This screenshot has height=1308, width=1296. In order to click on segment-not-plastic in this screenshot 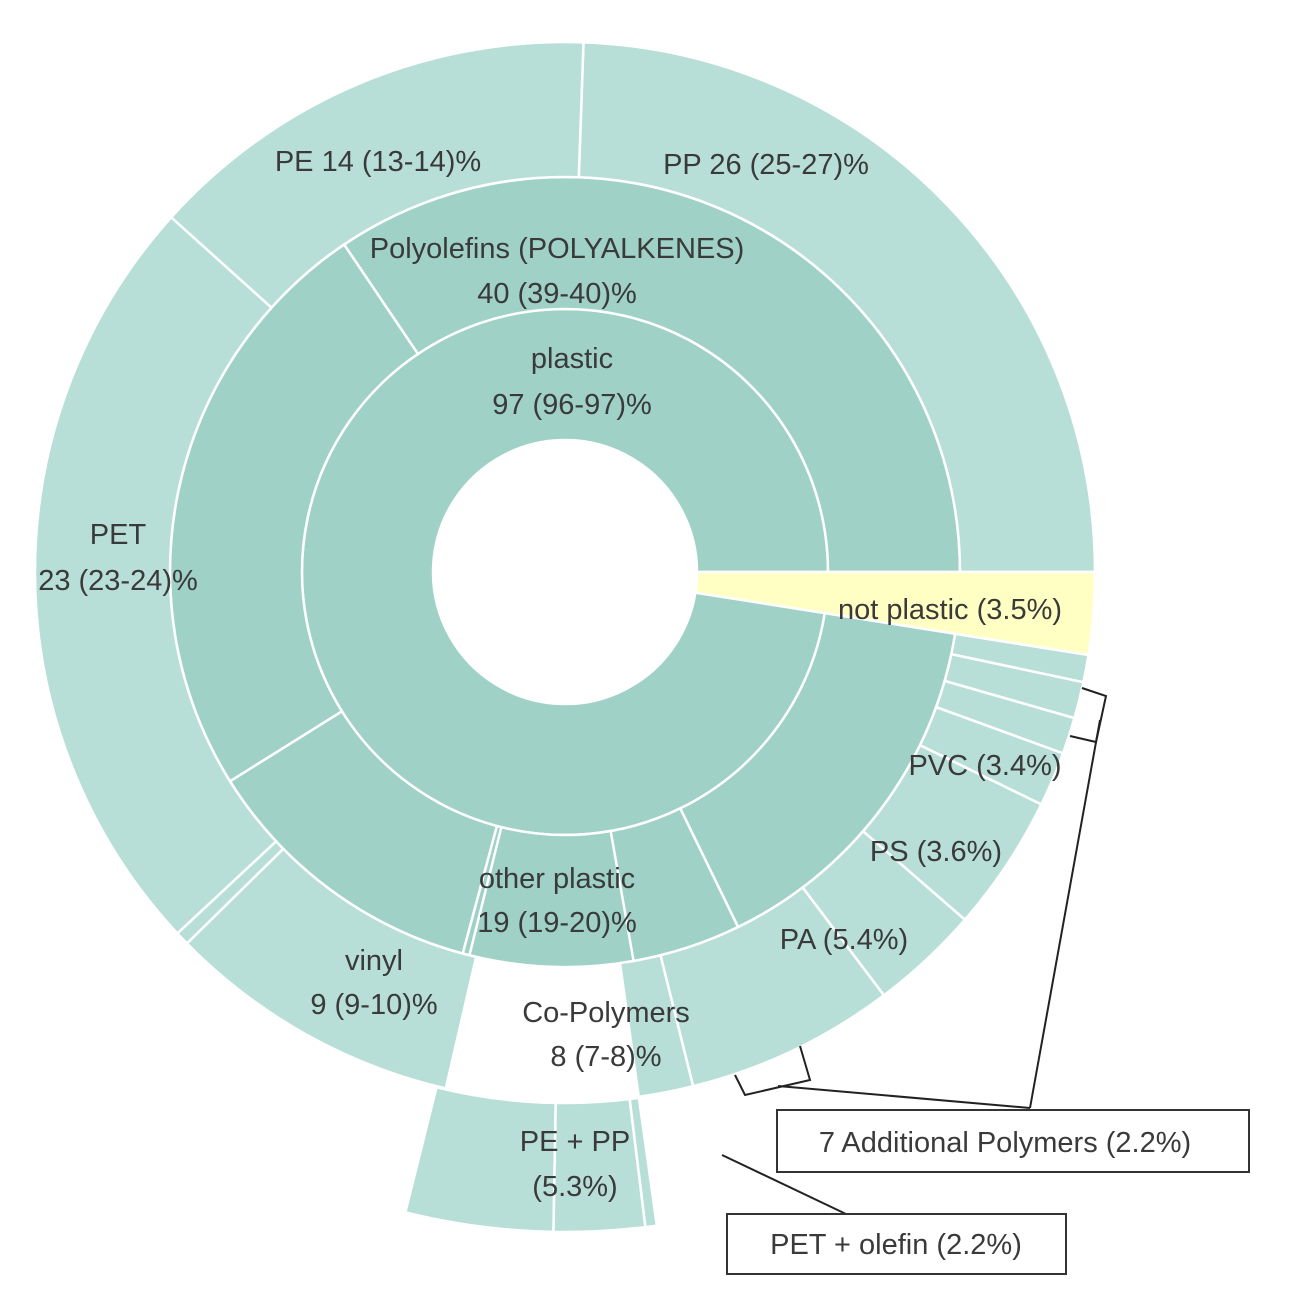, I will do `click(895, 613)`.